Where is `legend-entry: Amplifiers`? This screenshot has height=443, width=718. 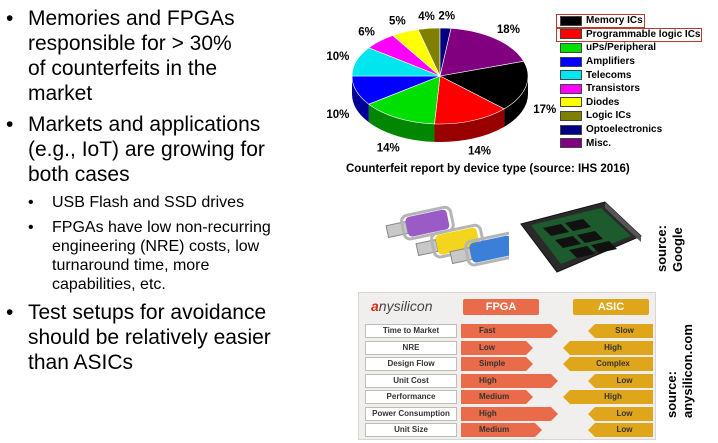
legend-entry: Amplifiers is located at coordinates (637, 62).